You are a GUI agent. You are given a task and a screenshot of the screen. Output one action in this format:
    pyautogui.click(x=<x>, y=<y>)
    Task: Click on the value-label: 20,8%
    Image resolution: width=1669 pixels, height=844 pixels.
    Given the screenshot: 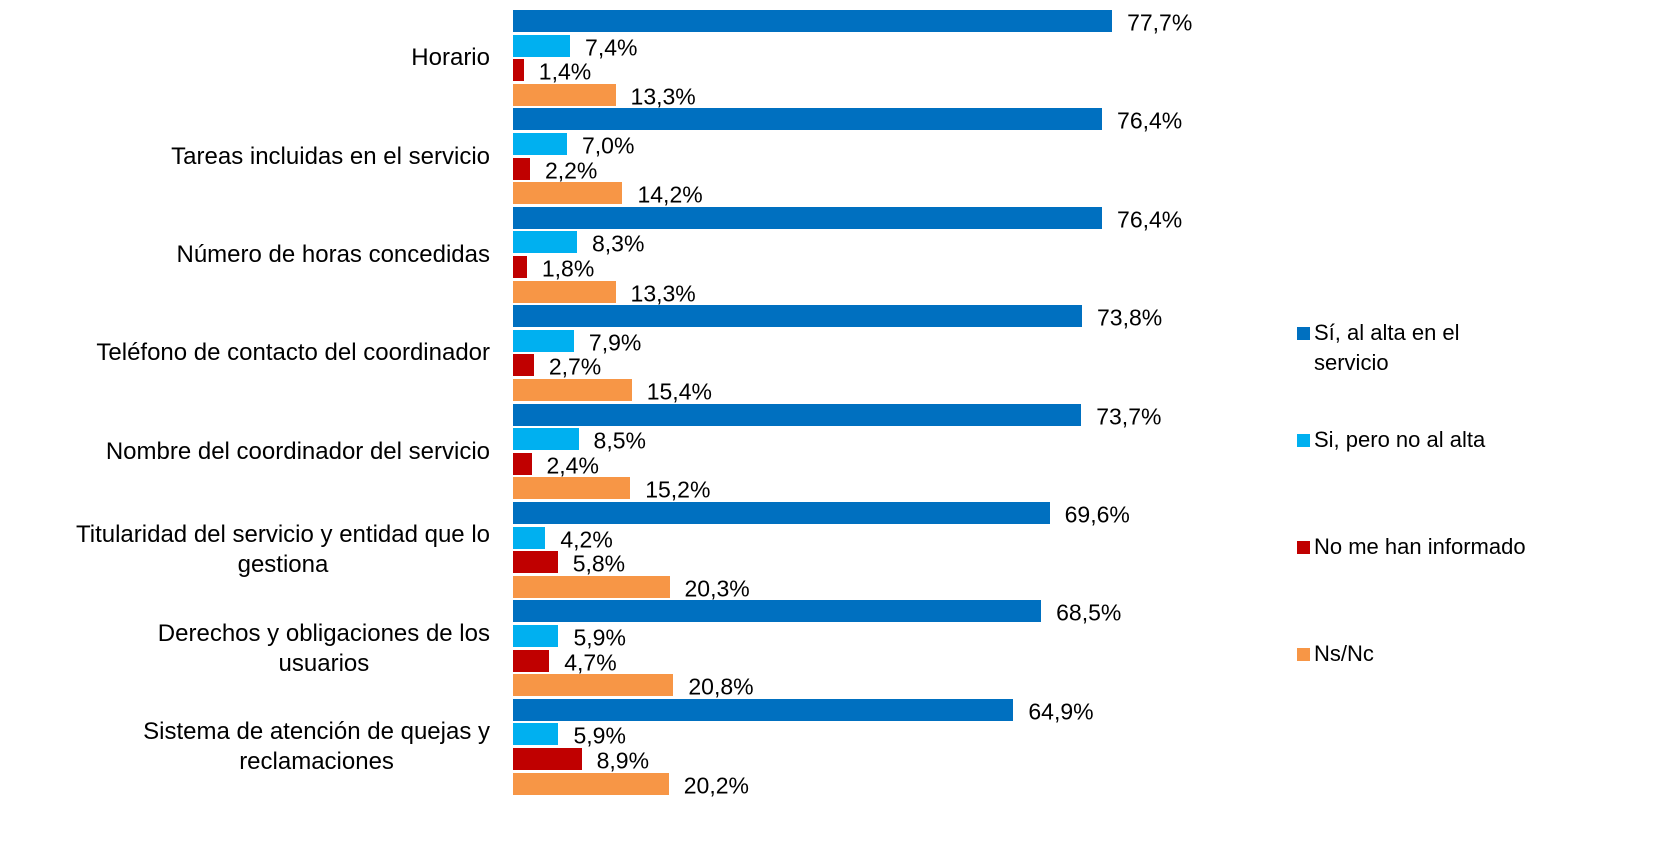 What is the action you would take?
    pyautogui.click(x=721, y=686)
    